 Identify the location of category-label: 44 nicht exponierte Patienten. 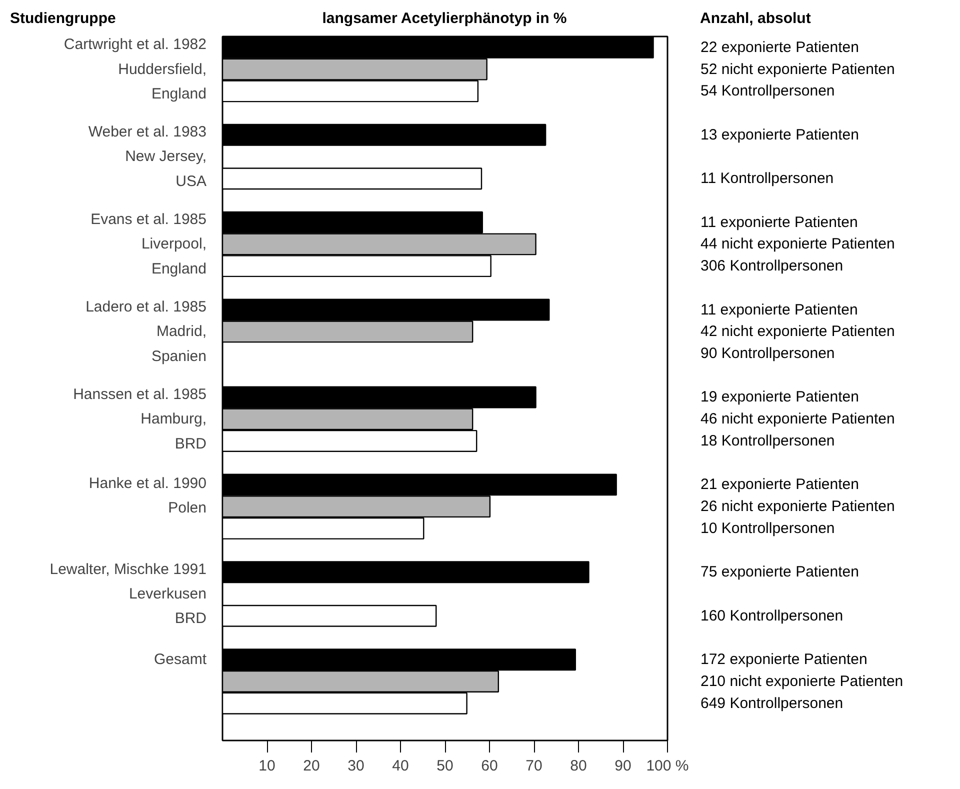
(797, 244).